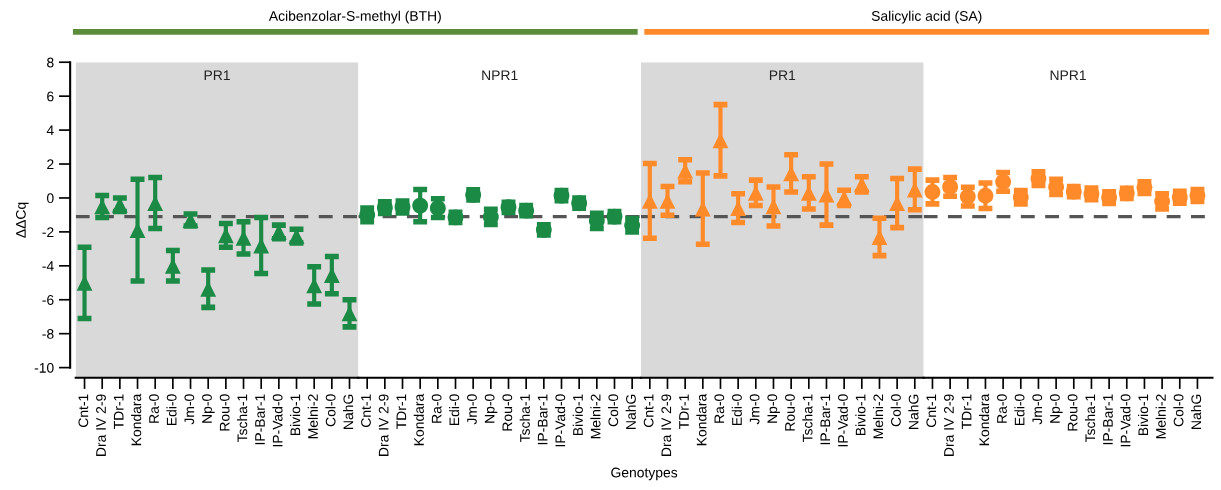  What do you see at coordinates (44, 367) in the screenshot?
I see `y-tick-label: -10` at bounding box center [44, 367].